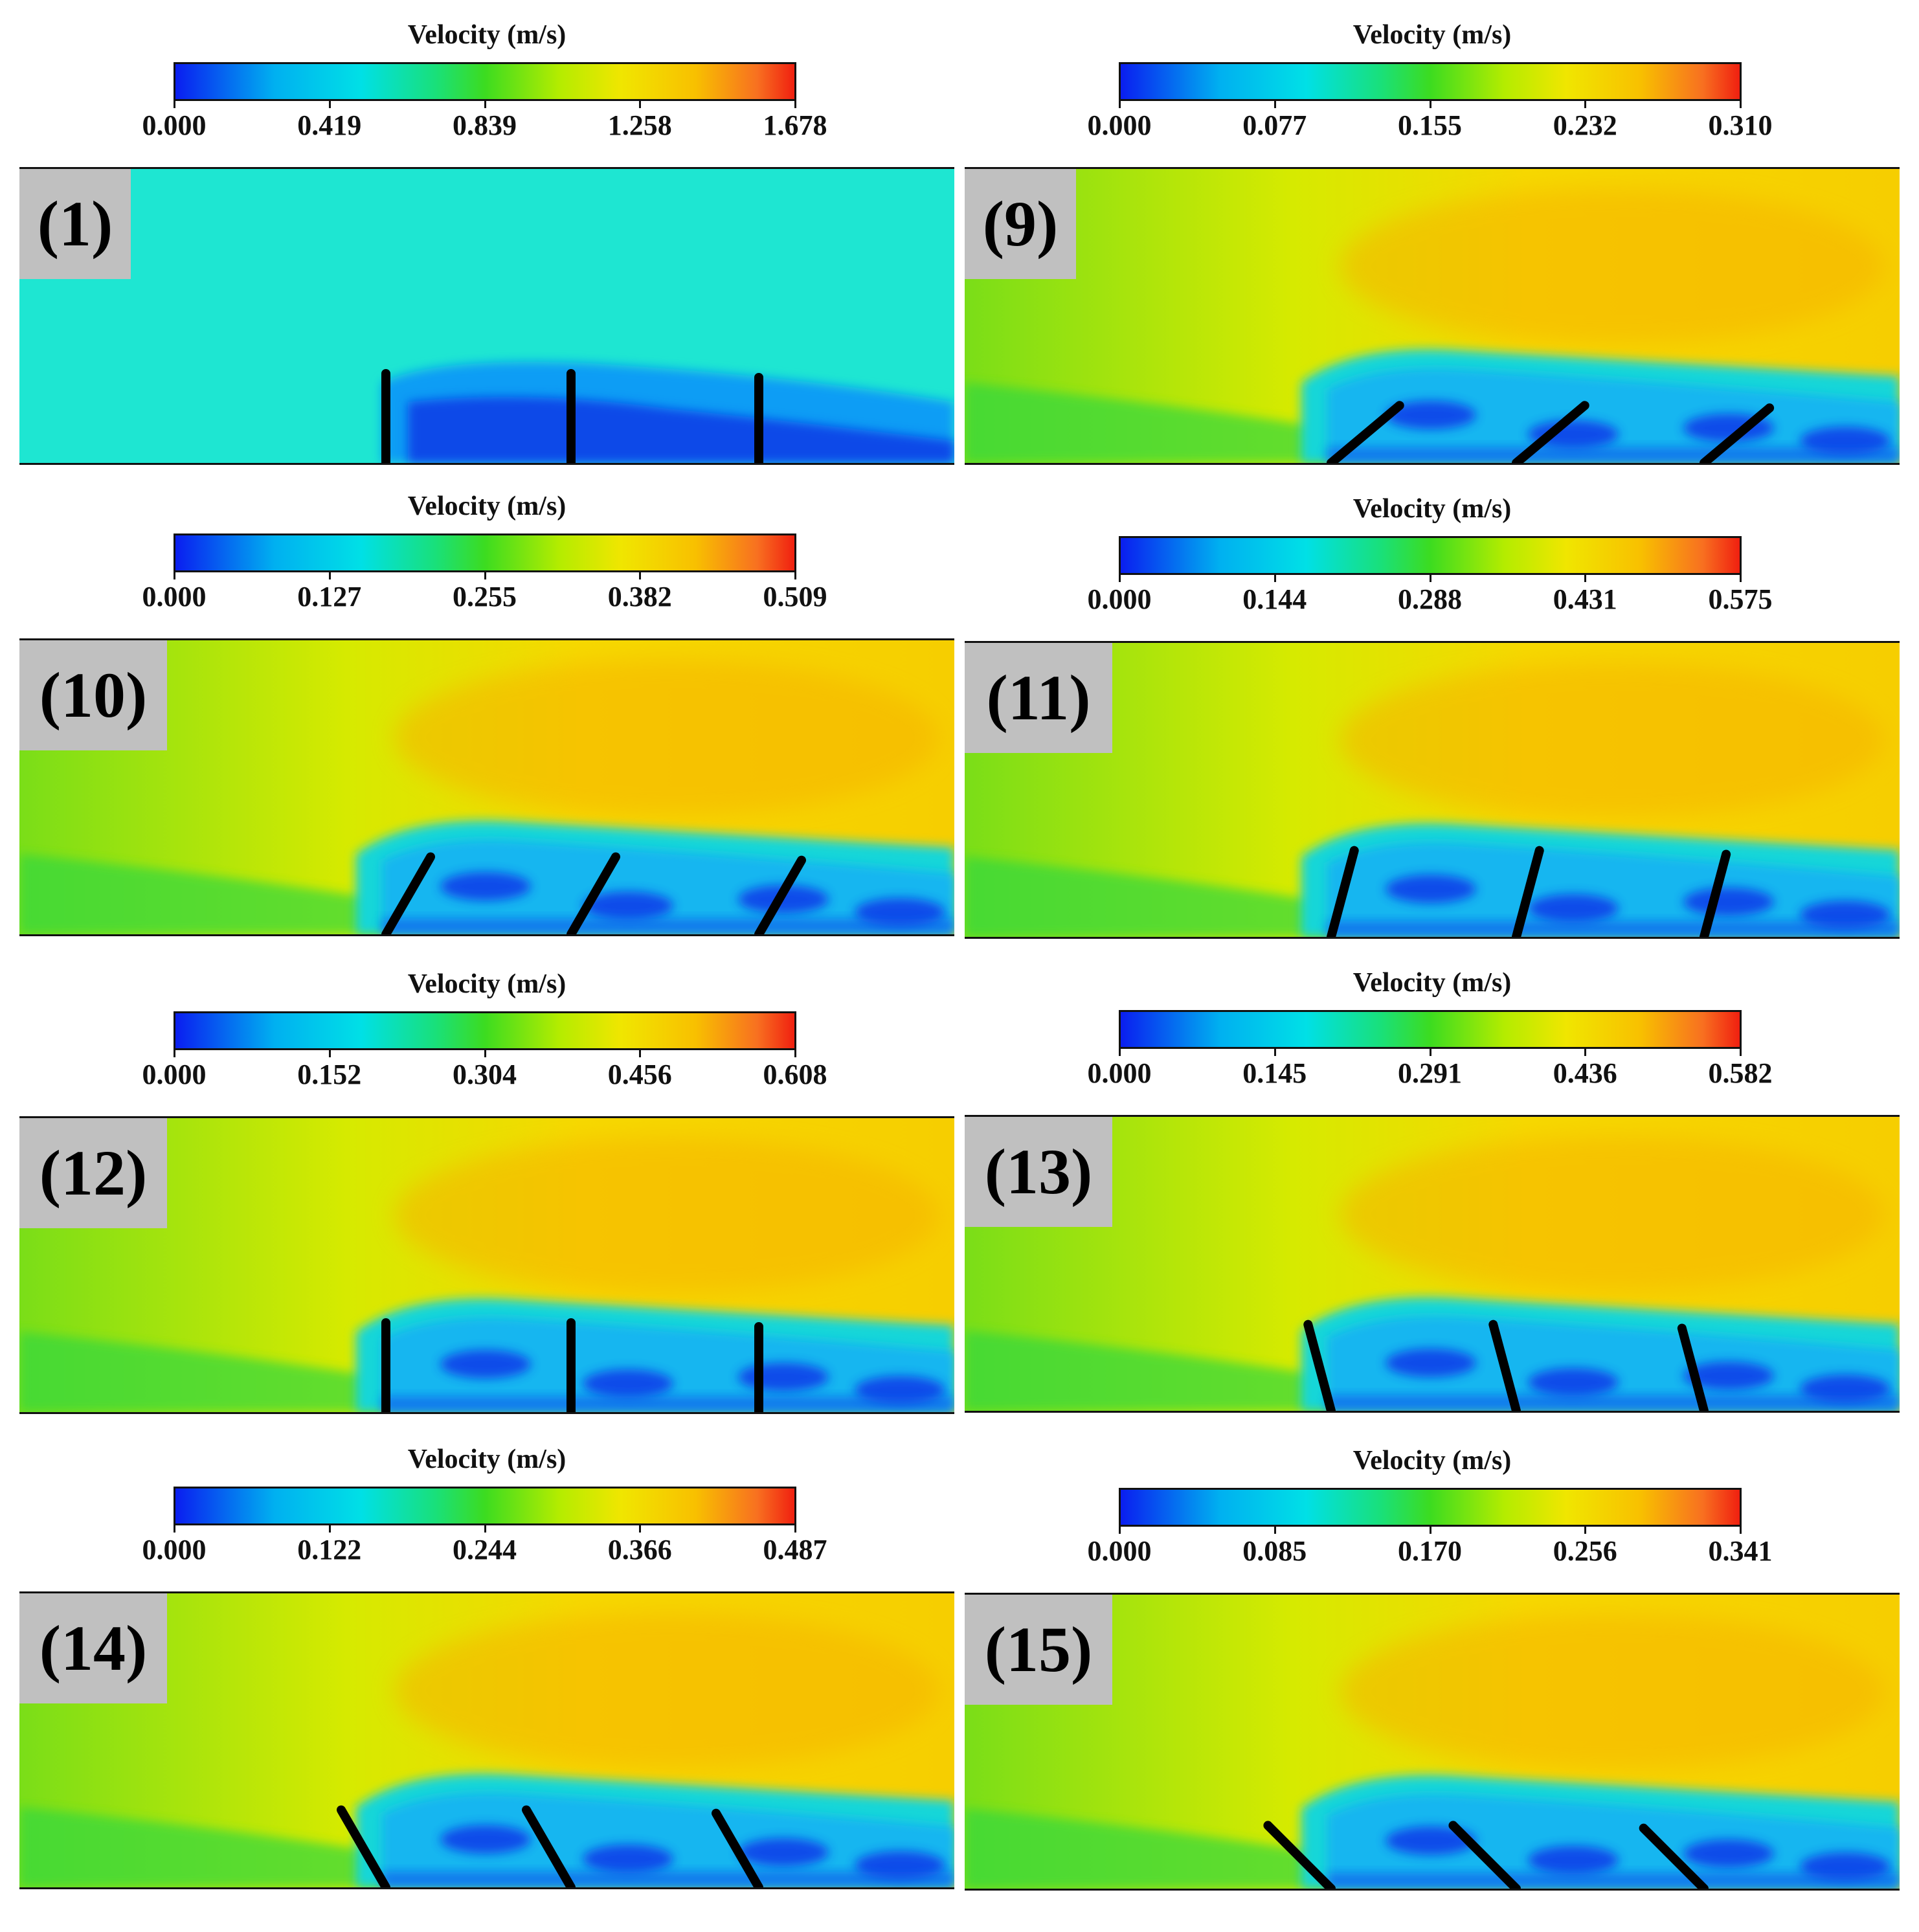 The image size is (1919, 1932). I want to click on colorbar-tick-label: 0.145, so click(1274, 1073).